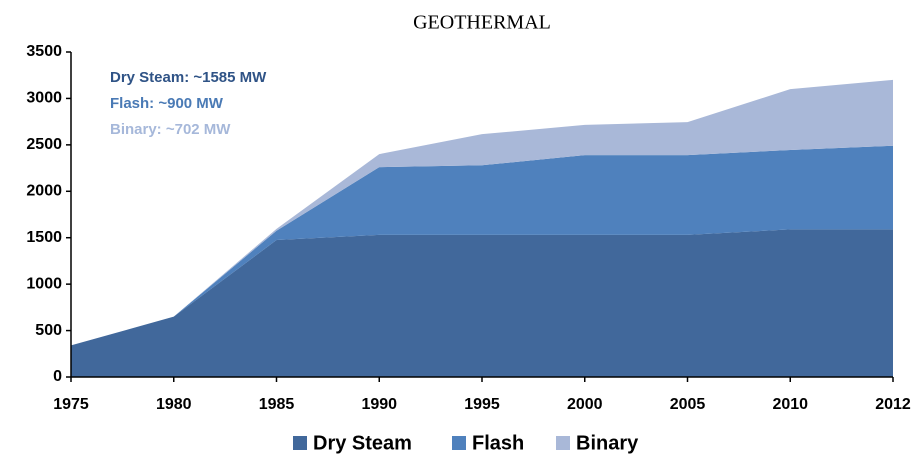  Describe the element at coordinates (482, 23) in the screenshot. I see `chart-title: GEOTHERMAL` at that location.